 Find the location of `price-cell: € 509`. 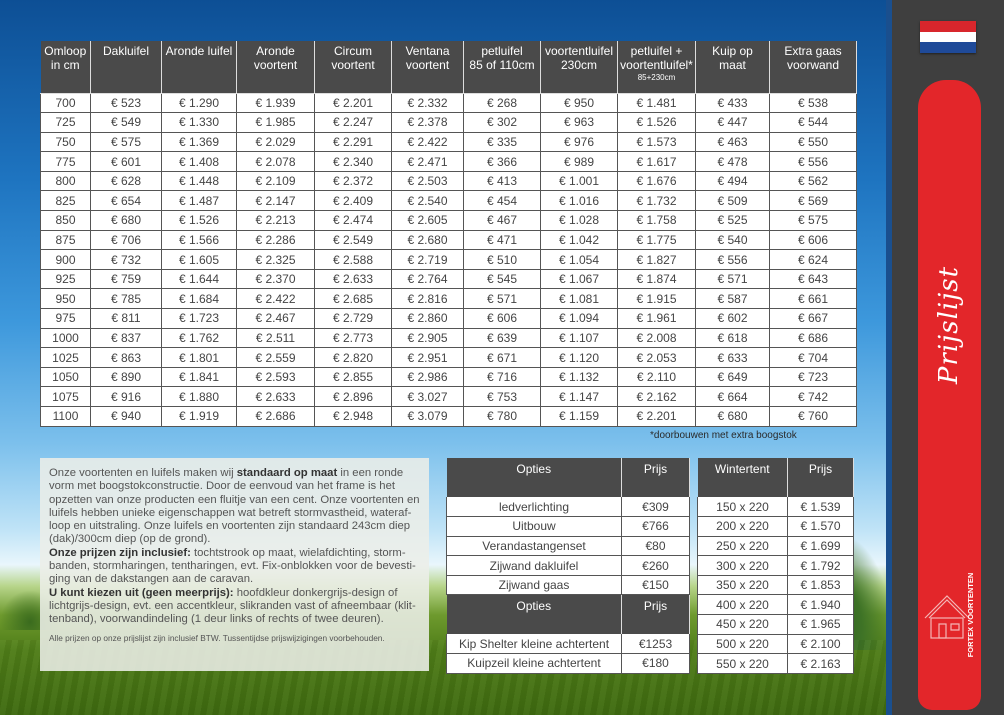

price-cell: € 509 is located at coordinates (732, 201).